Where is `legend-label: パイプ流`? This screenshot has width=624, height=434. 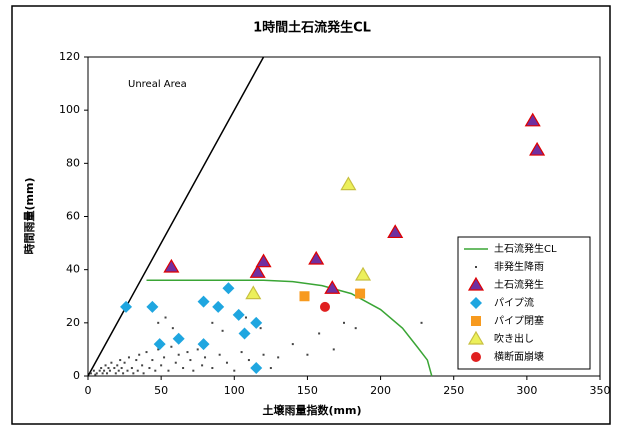
legend-label: パイプ流 is located at coordinates (514, 302).